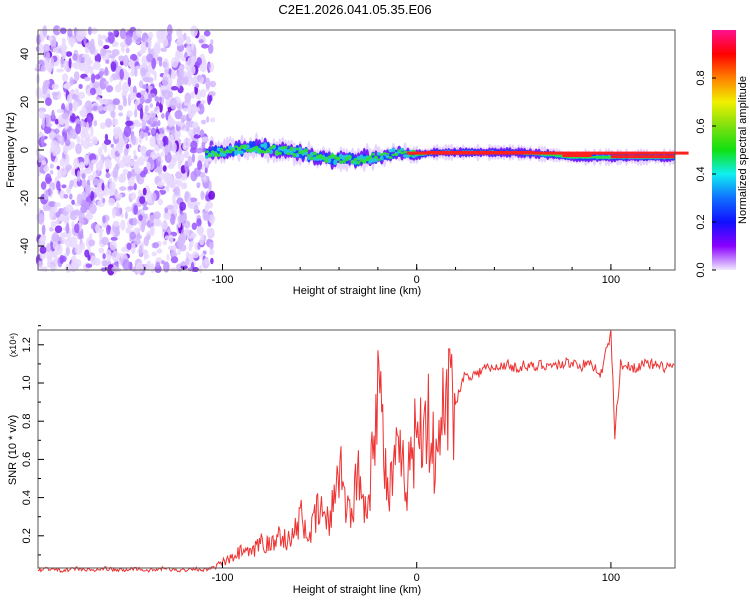 The height and width of the screenshot is (600, 750). I want to click on y-tick-label: 0.8, so click(27, 421).